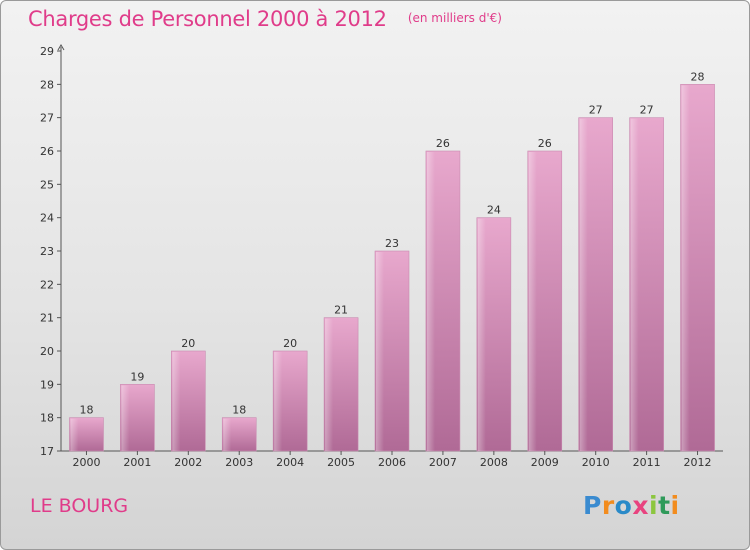 The image size is (750, 550). What do you see at coordinates (47, 251) in the screenshot?
I see `y-tick-label: 23` at bounding box center [47, 251].